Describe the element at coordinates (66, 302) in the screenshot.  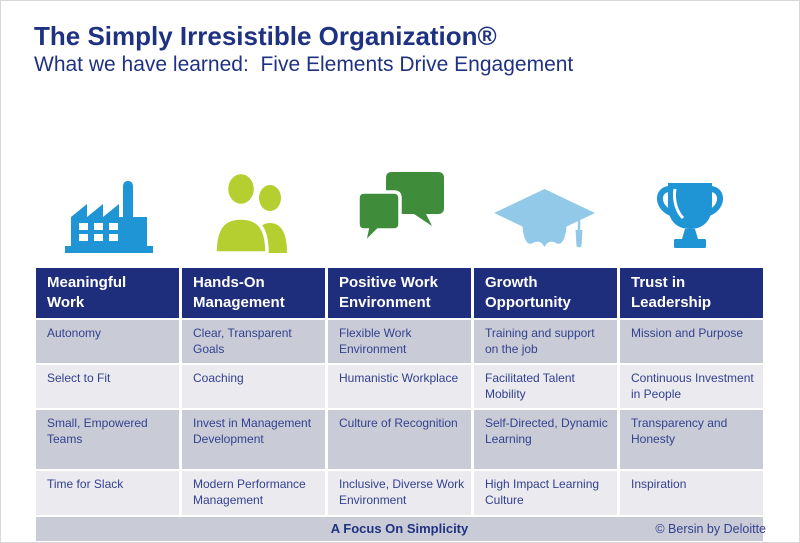
I see `header-line: Work` at that location.